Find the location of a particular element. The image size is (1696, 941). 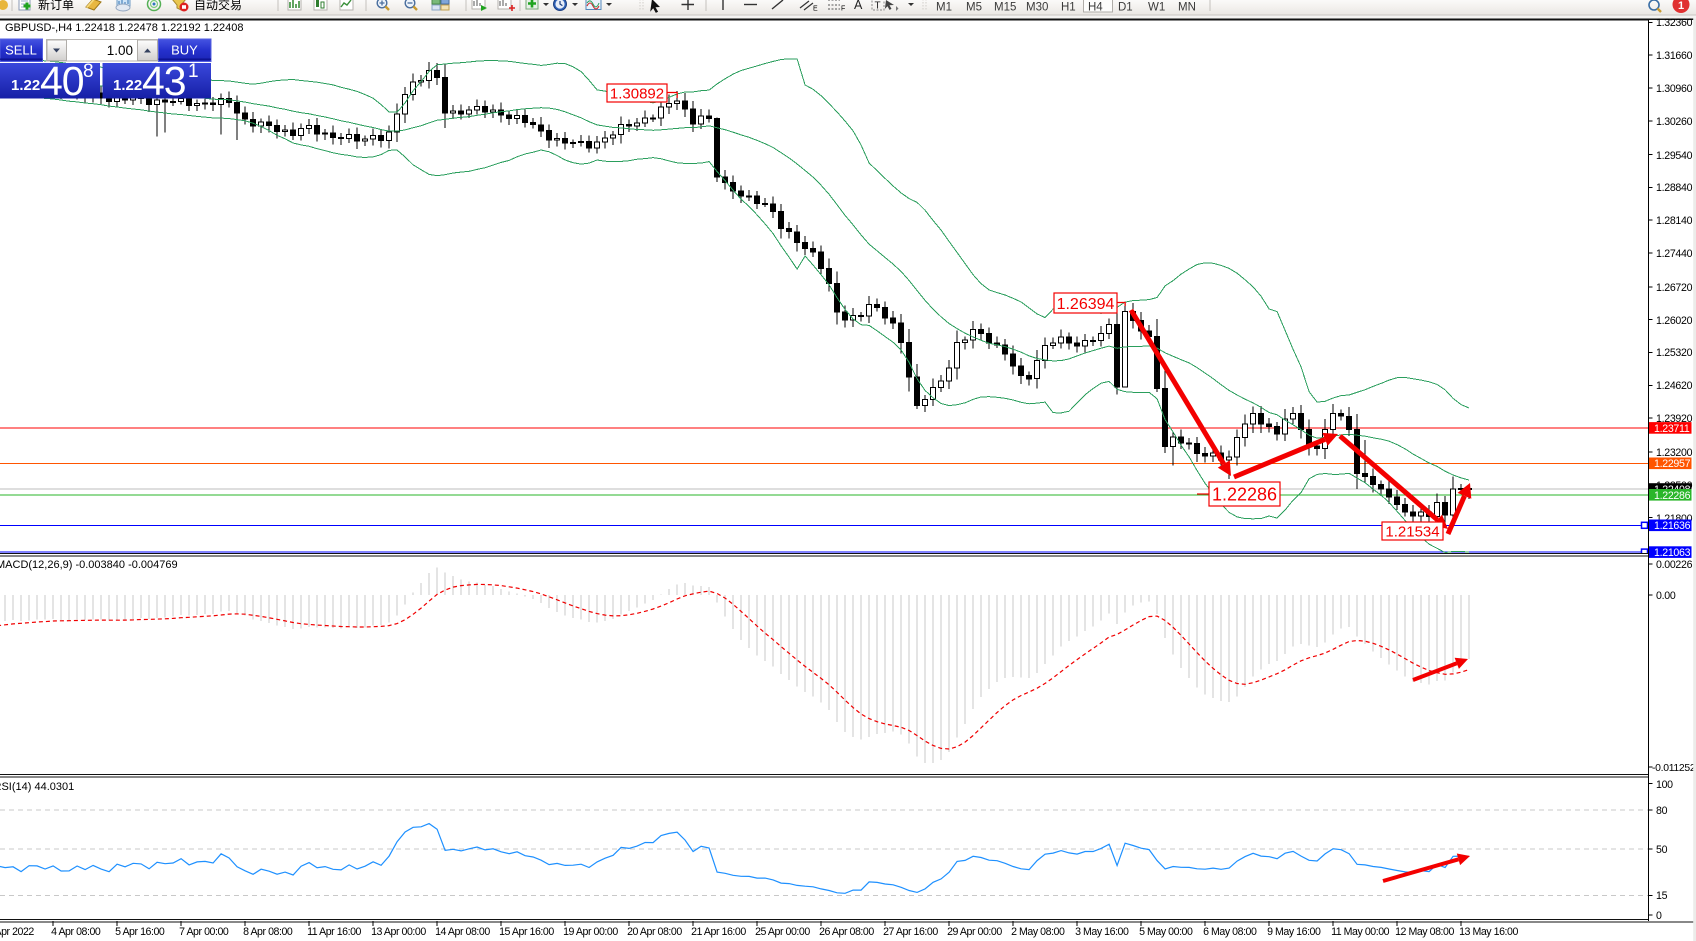

svg-text: 13 Apr 00:00 is located at coordinates (398, 932).